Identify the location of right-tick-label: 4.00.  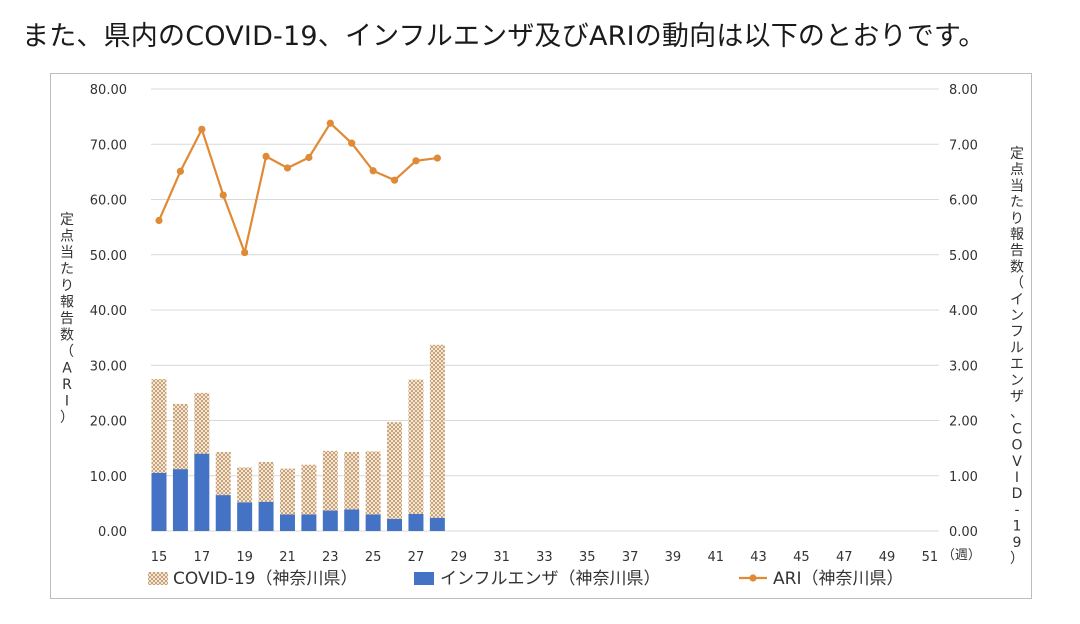
(963, 311).